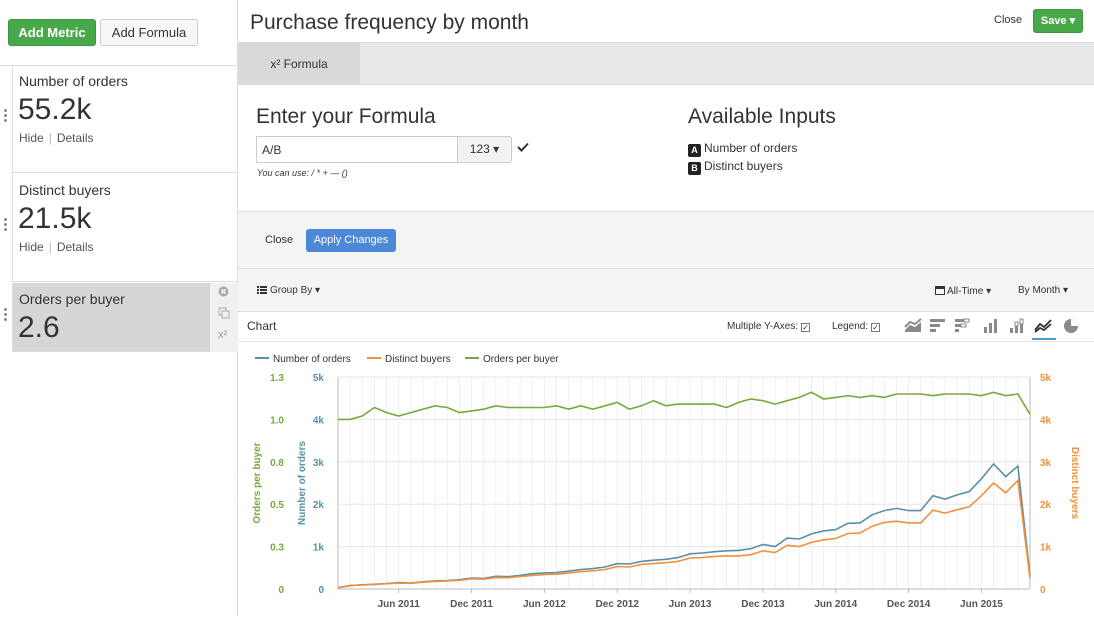 The width and height of the screenshot is (1094, 617). Describe the element at coordinates (484, 149) in the screenshot. I see `number-format-dropdown: 123 ▾` at that location.